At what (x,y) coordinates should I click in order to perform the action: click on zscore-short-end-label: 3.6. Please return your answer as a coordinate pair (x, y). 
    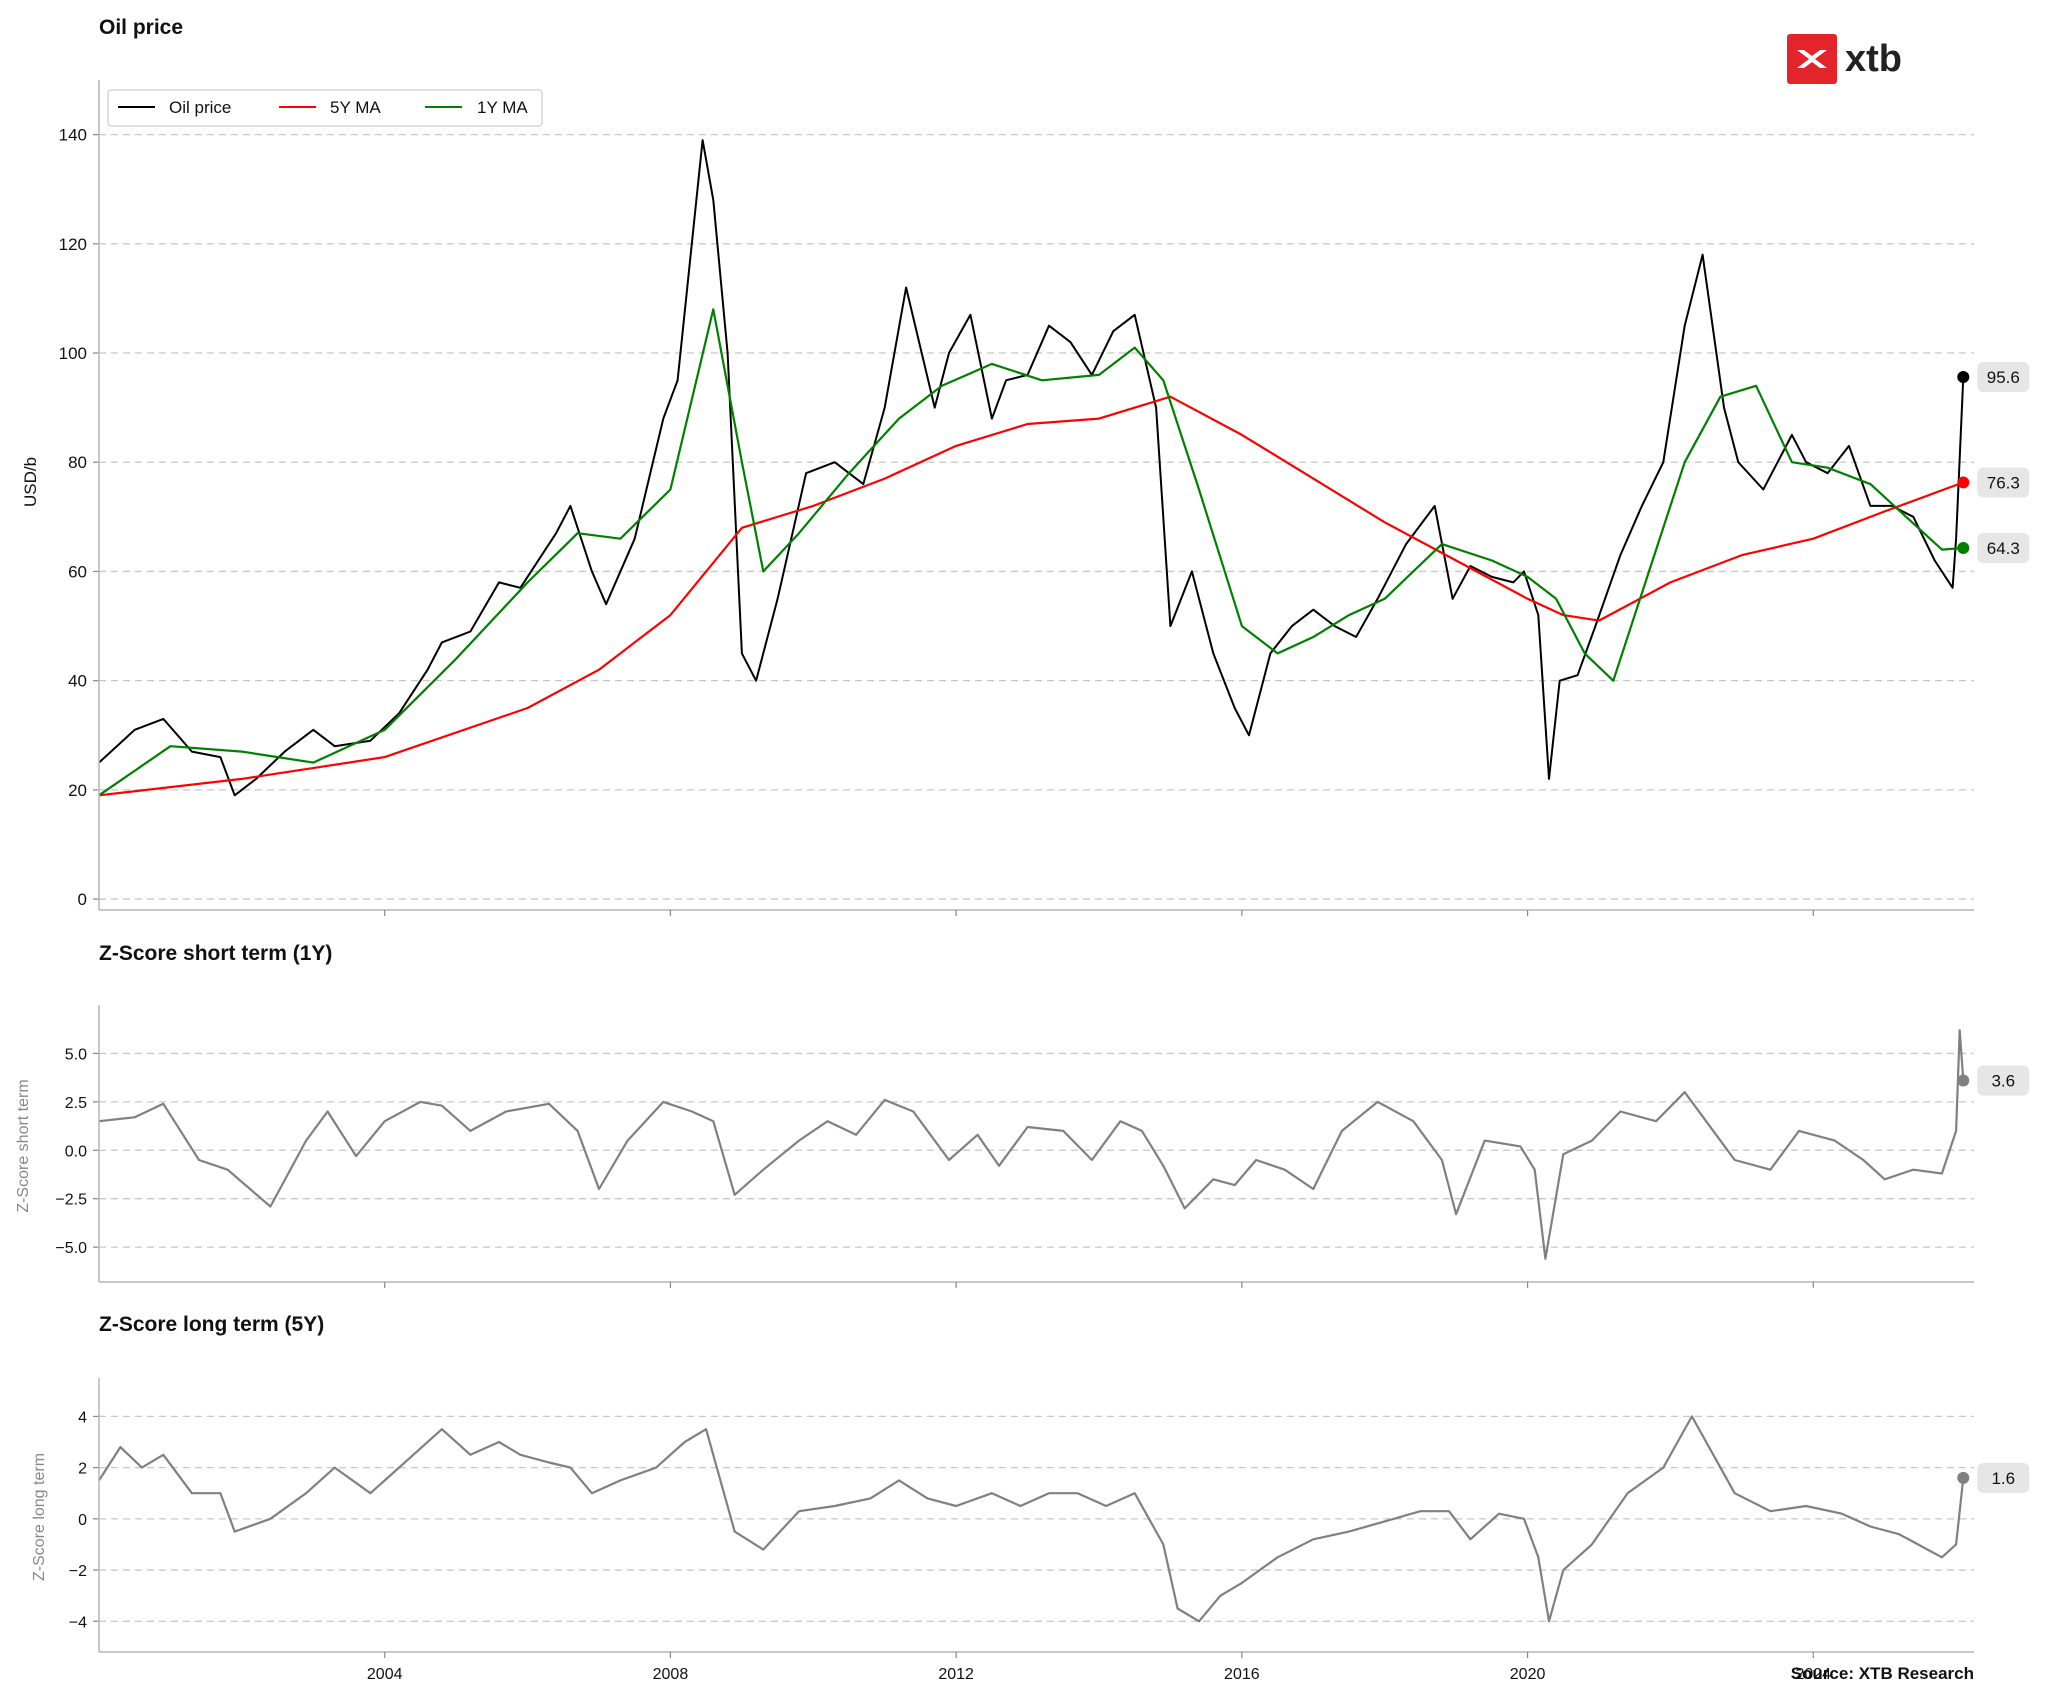
    Looking at the image, I should click on (1993, 1080).